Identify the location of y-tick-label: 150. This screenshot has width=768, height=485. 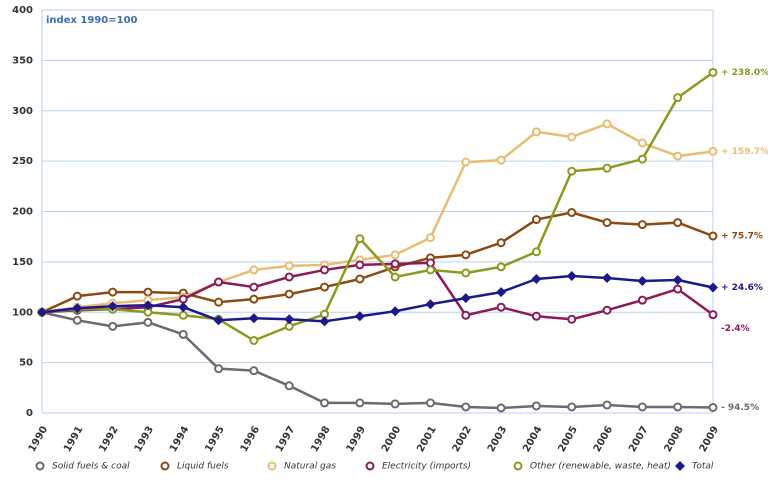
(22, 262).